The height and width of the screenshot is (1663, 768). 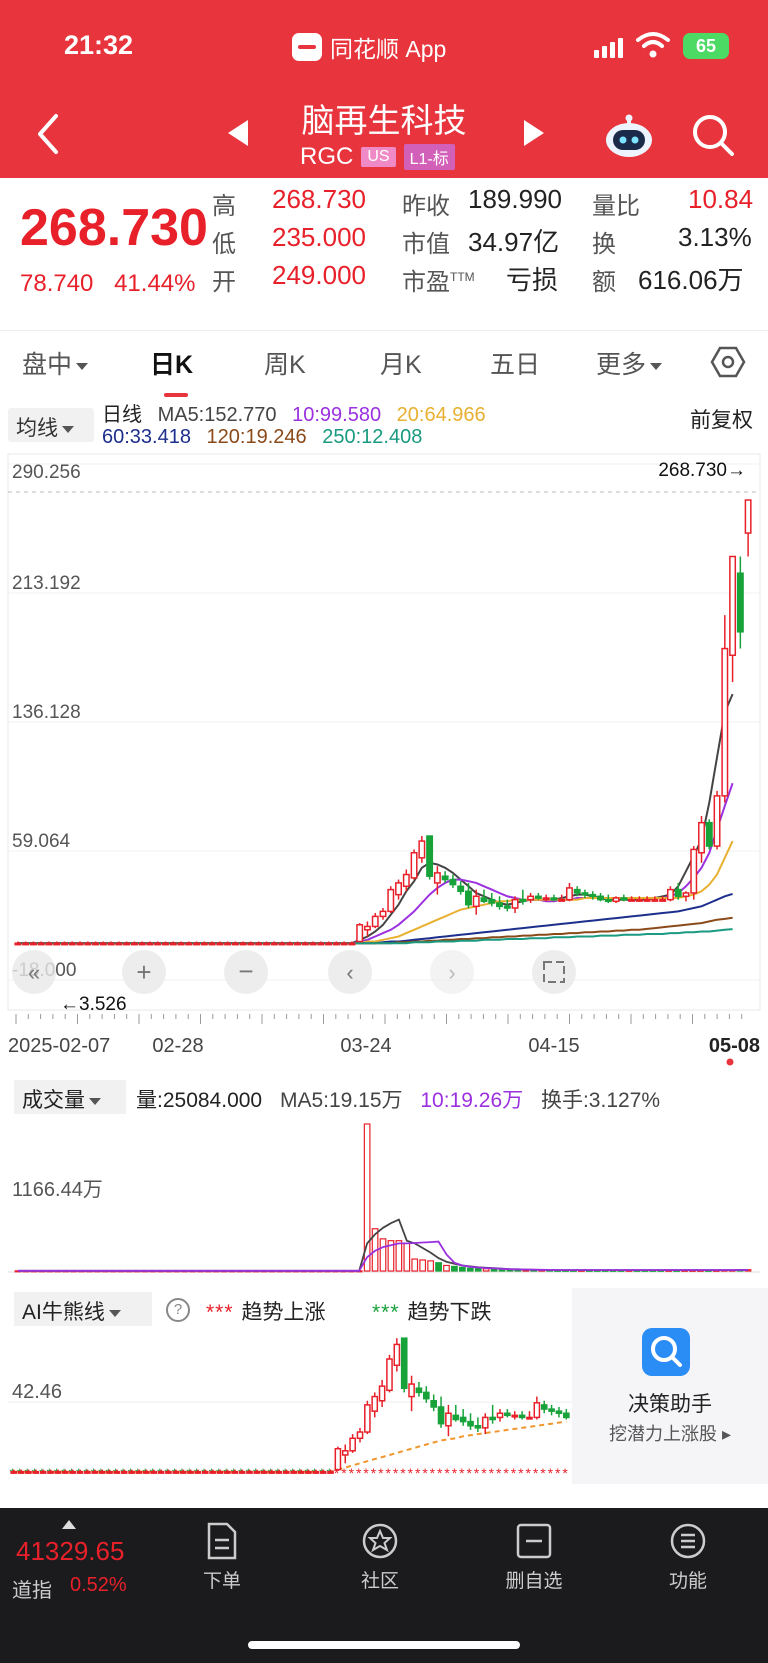 What do you see at coordinates (70, 1097) in the screenshot?
I see `volume-selector: 成交量` at bounding box center [70, 1097].